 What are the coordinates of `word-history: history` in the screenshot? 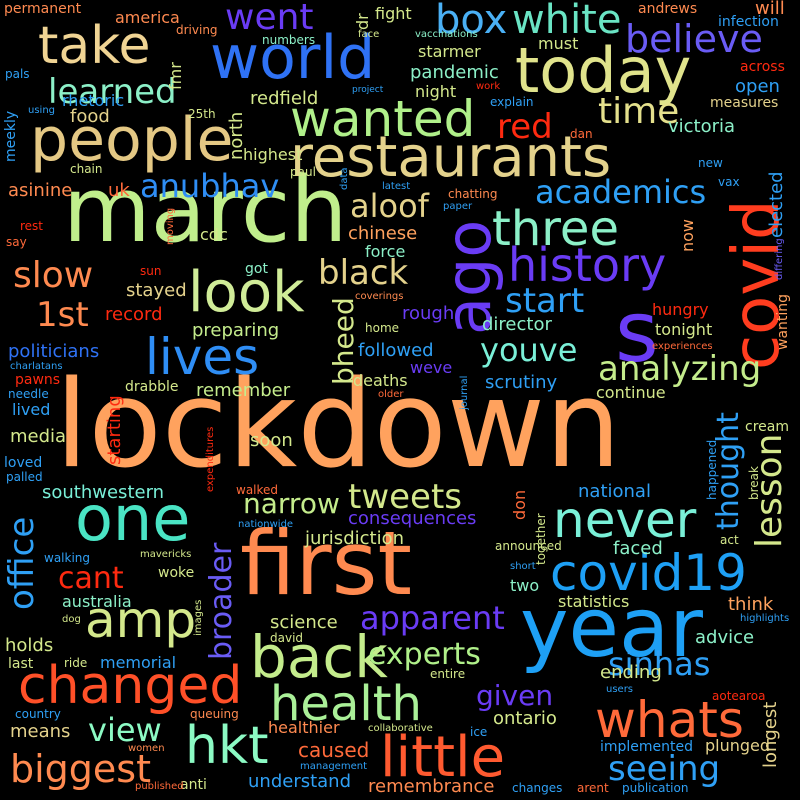 It's located at (587, 265).